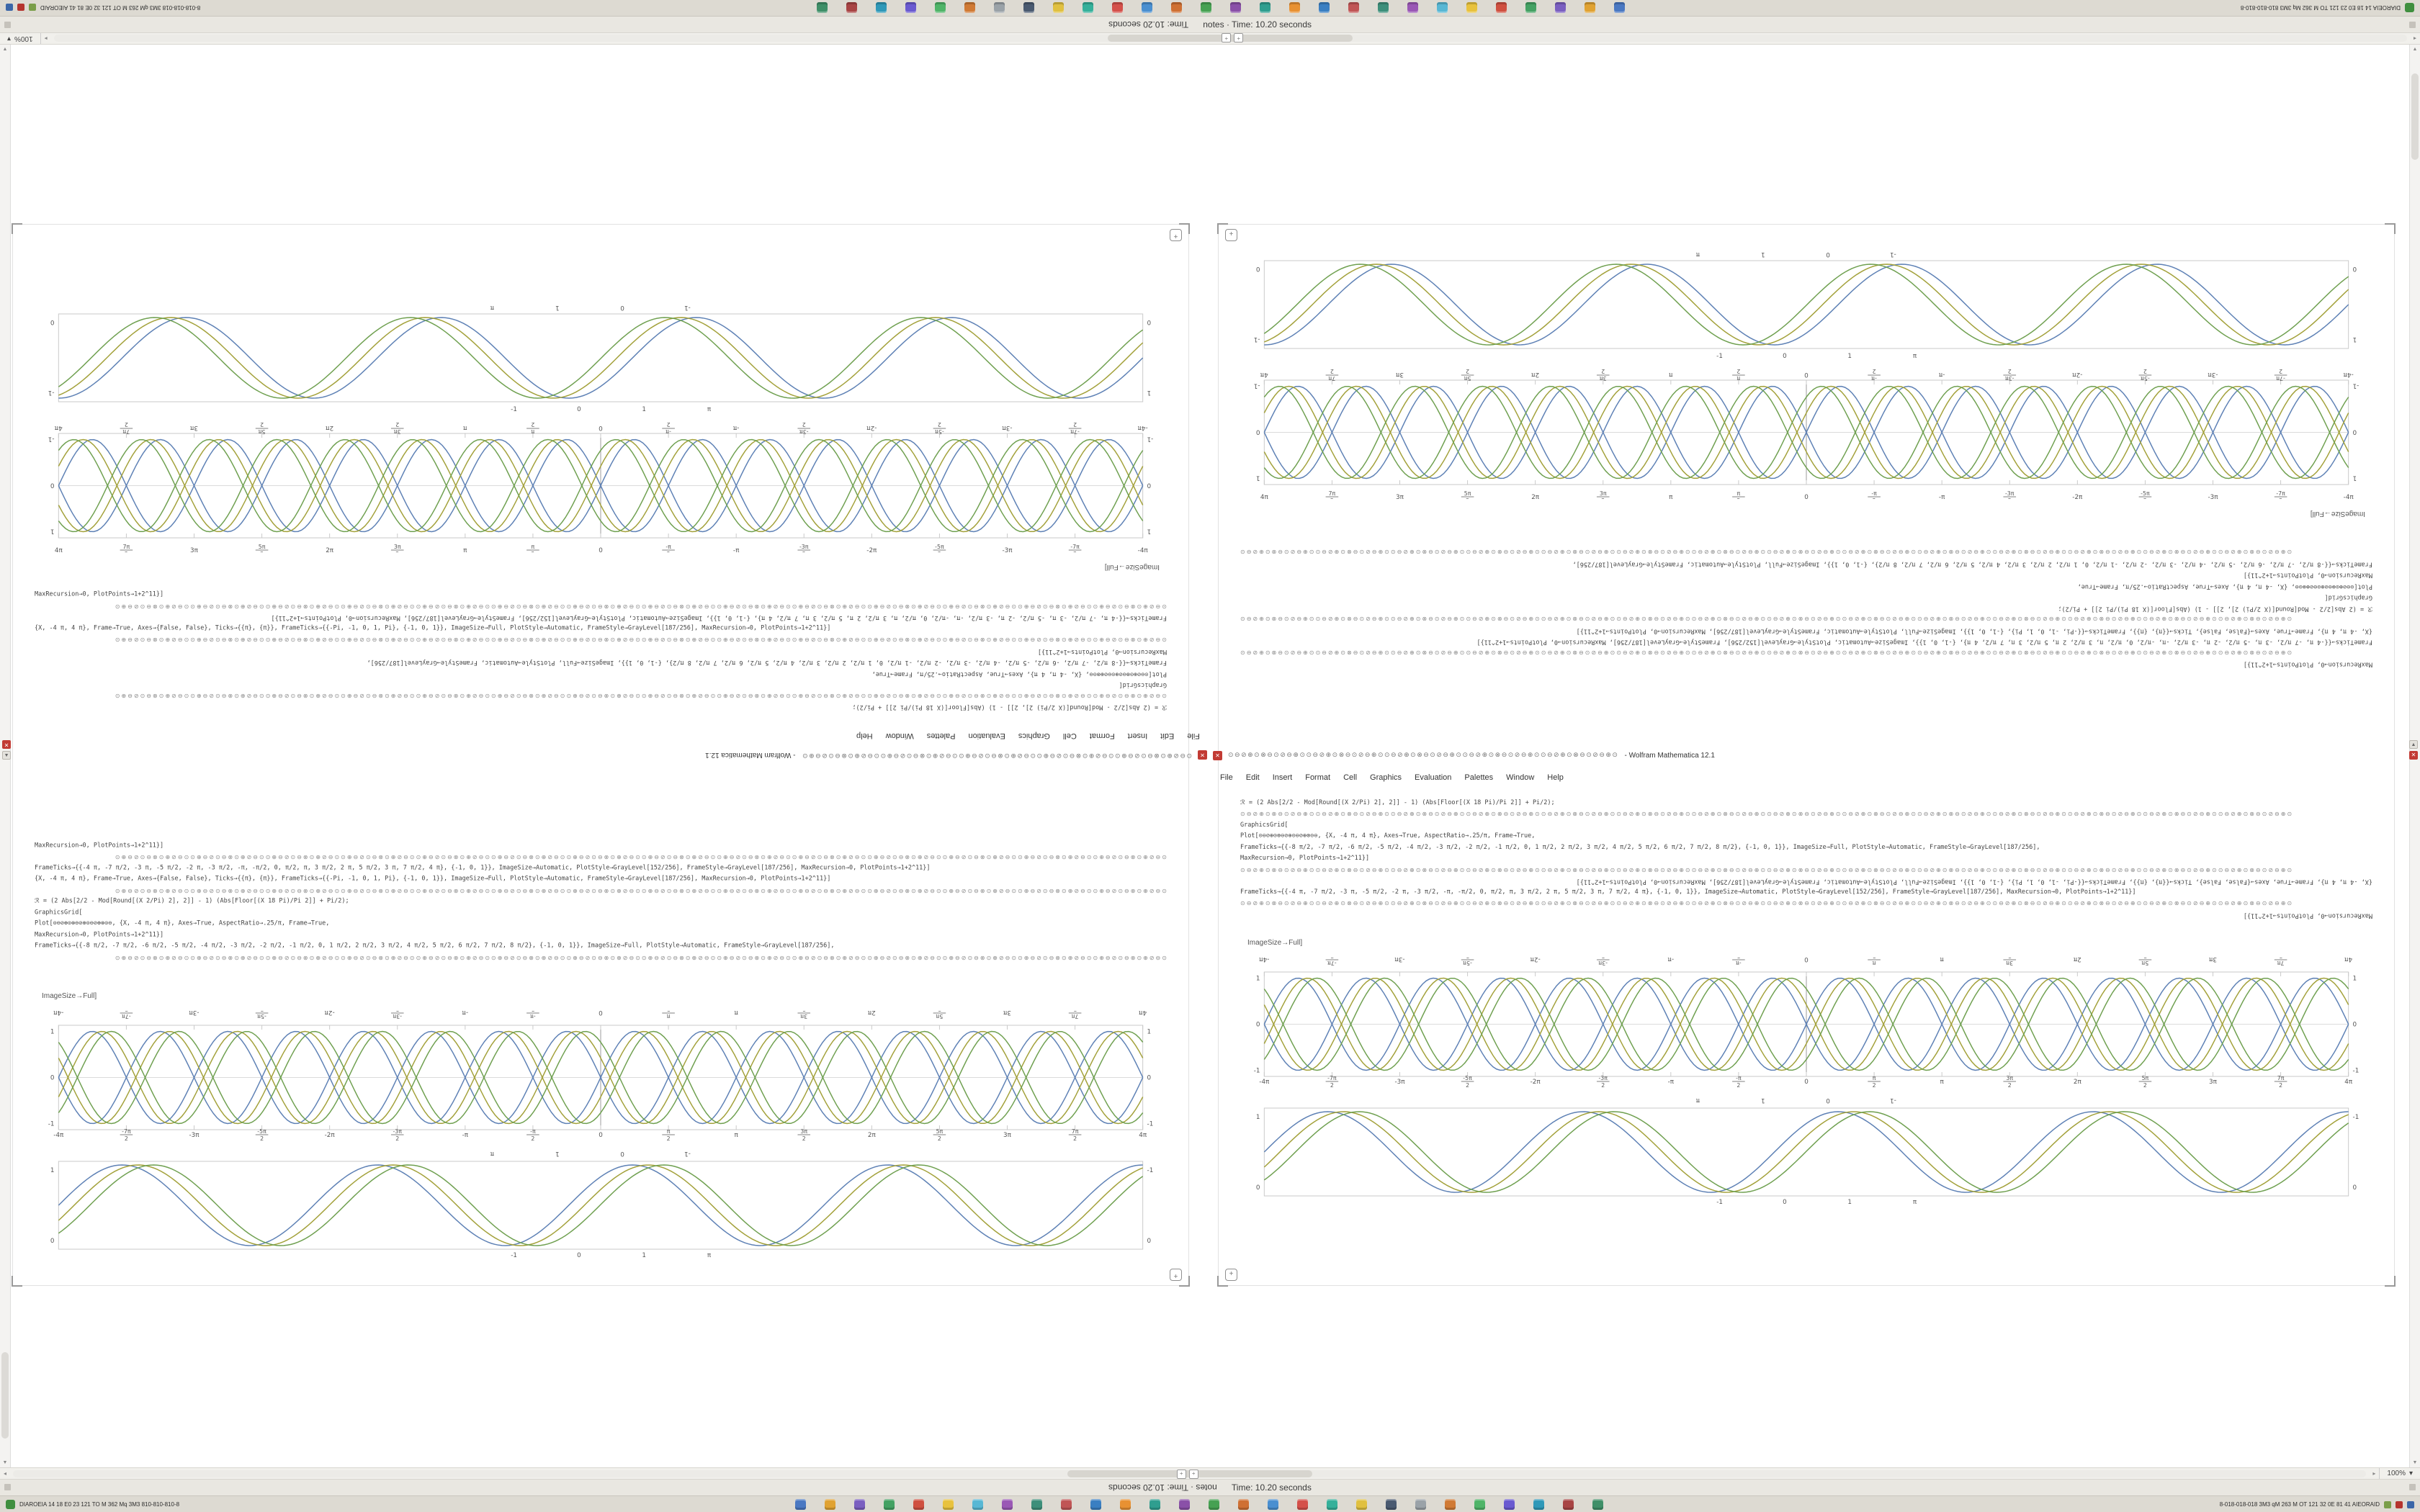  I want to click on menu-cell: Cell, so click(1069, 736).